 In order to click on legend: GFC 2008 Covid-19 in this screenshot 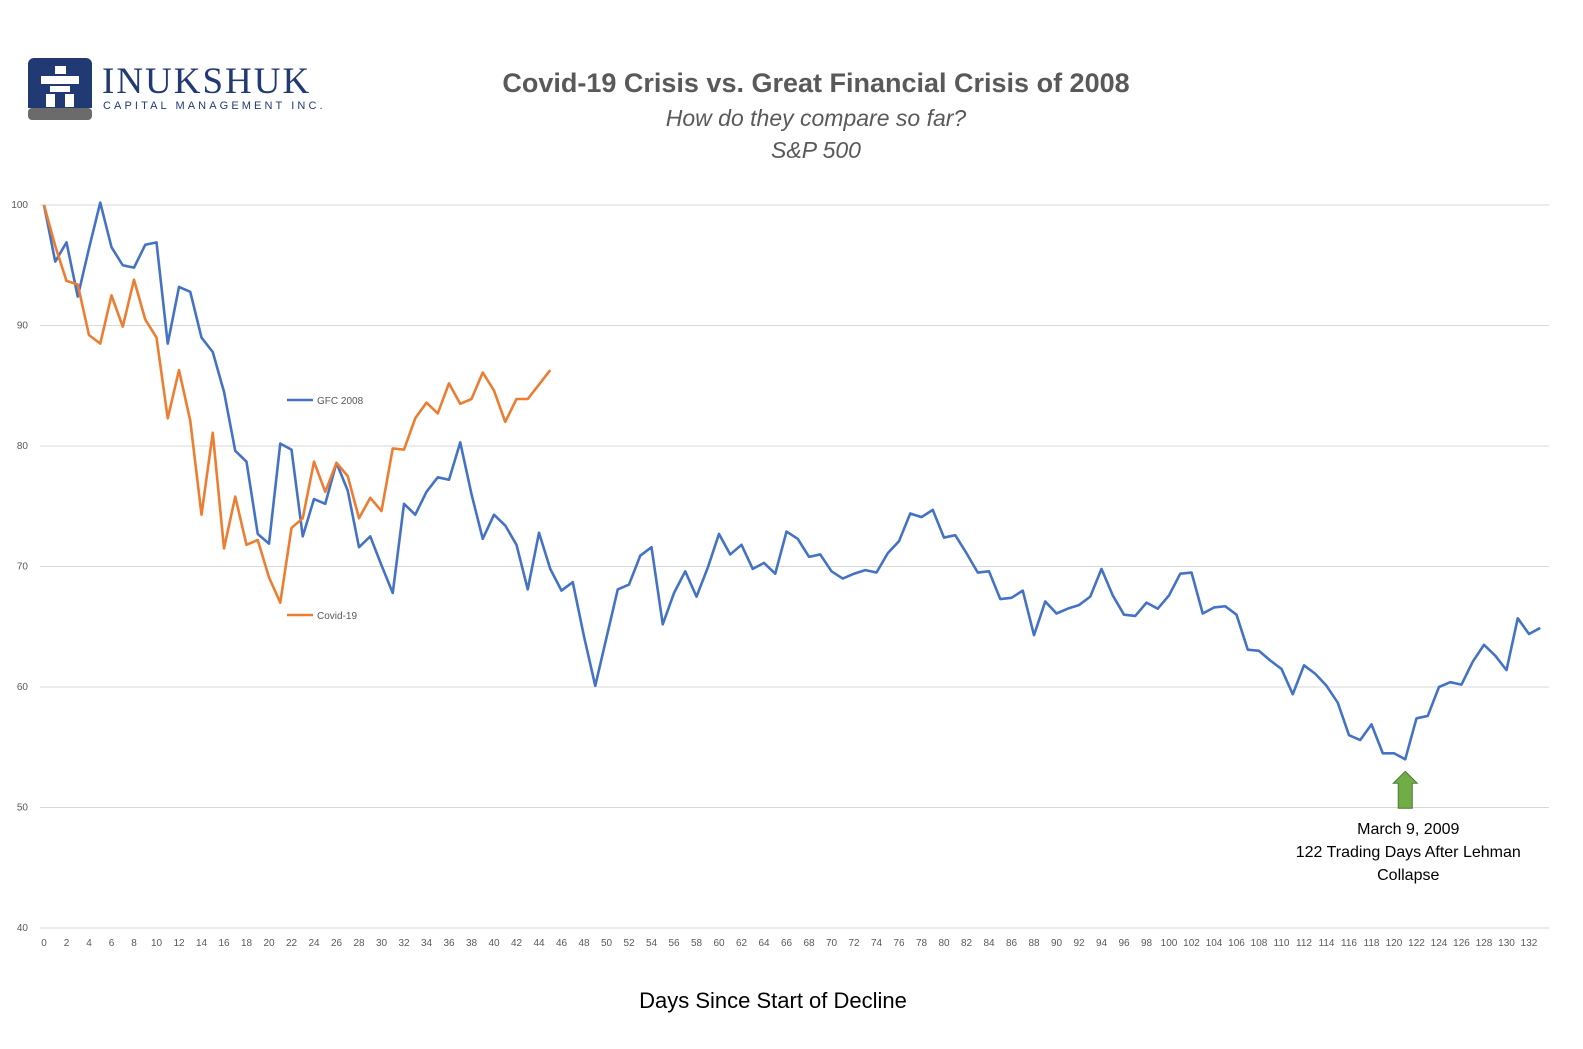, I will do `click(325, 509)`.